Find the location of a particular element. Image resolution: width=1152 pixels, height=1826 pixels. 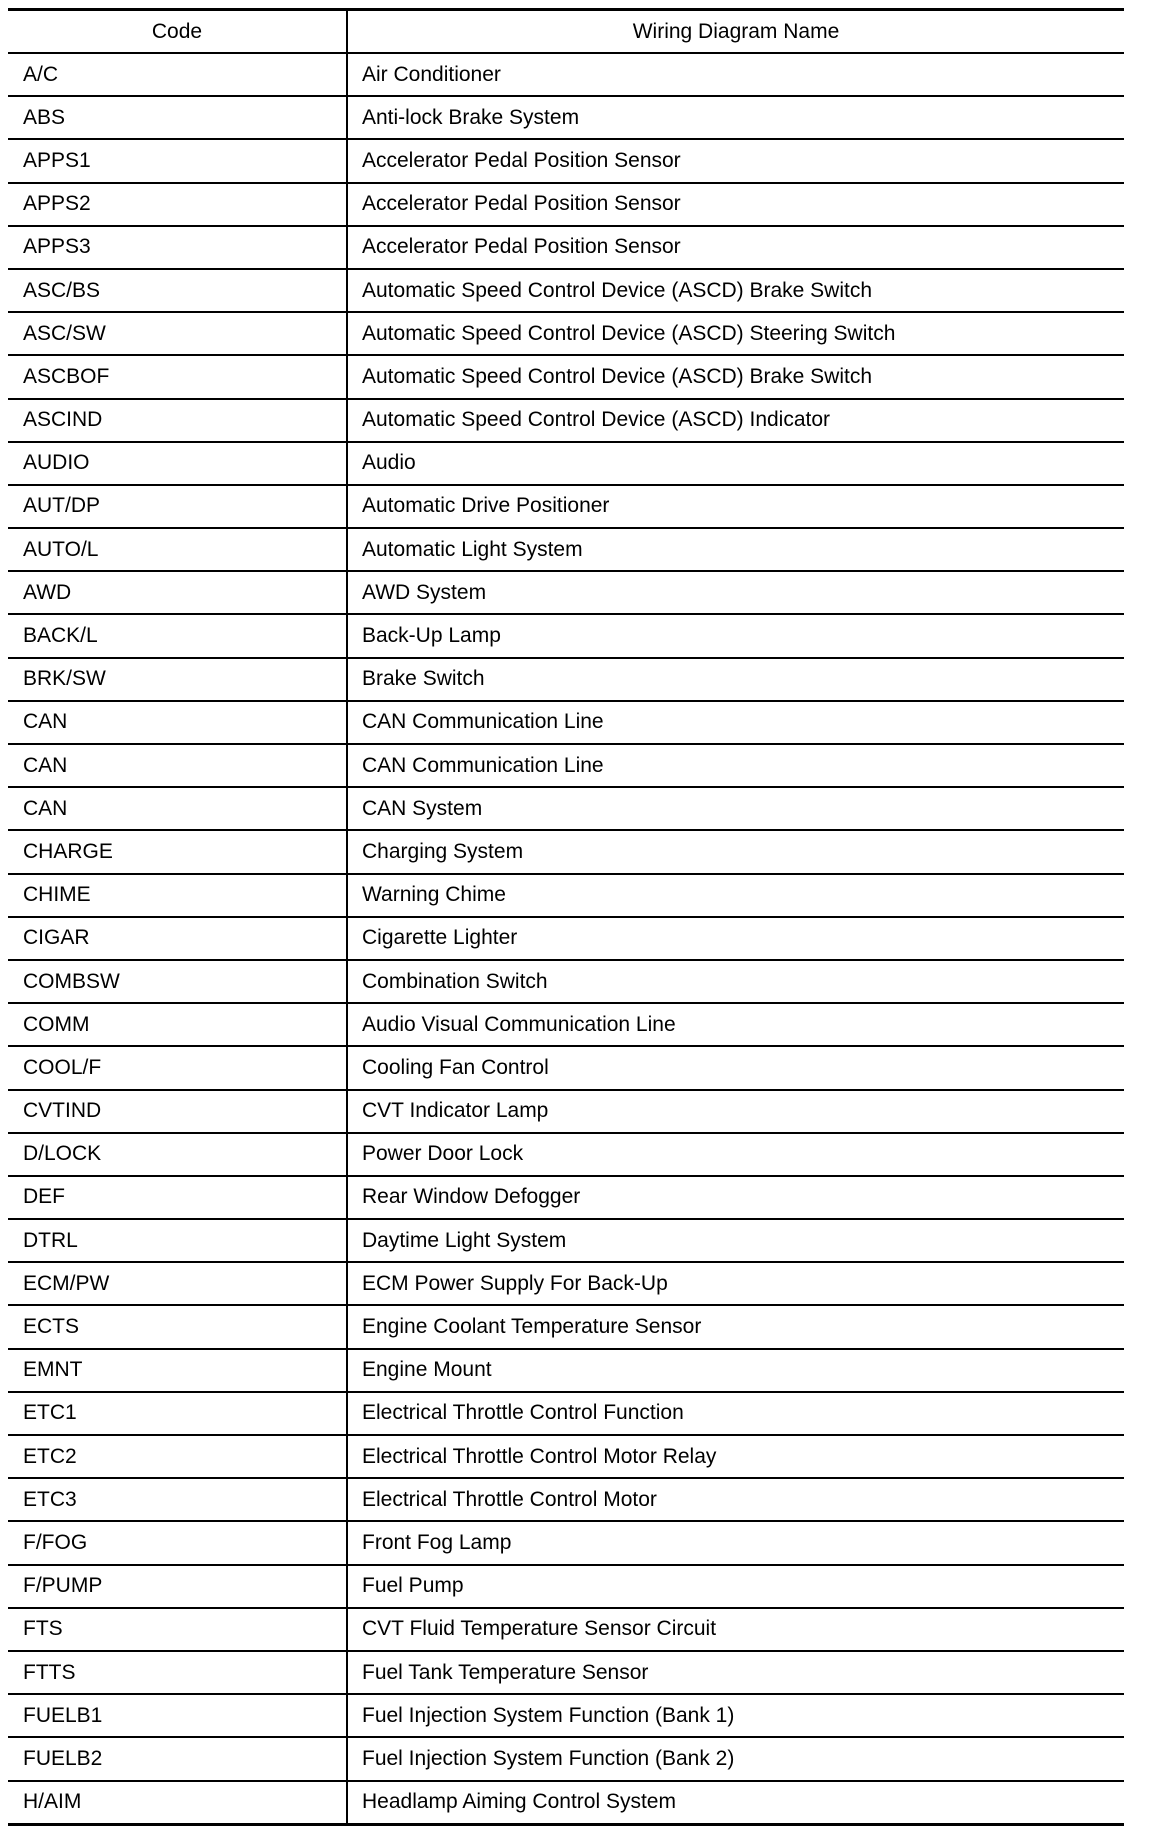

table-row: CHARGE Charging System is located at coordinates (566, 852).